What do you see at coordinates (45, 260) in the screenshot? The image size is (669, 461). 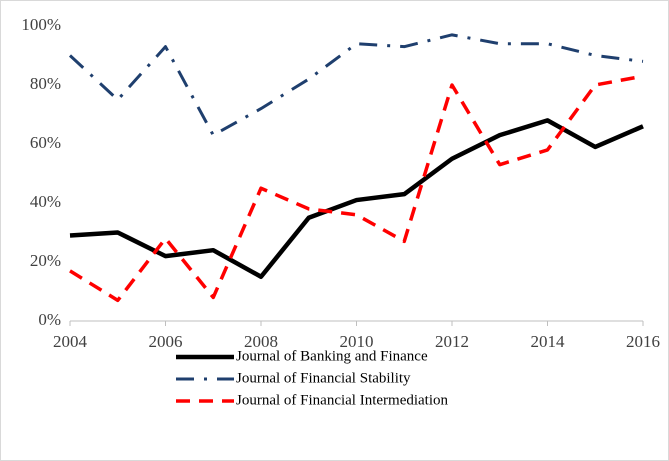 I see `y-tick-label: 20%` at bounding box center [45, 260].